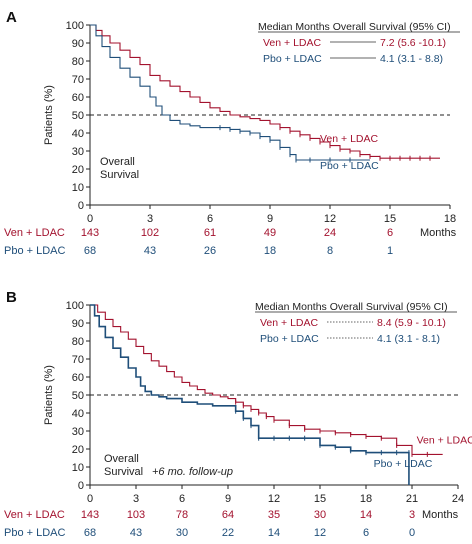 This screenshot has width=472, height=544. I want to click on risk-value: 3, so click(412, 515).